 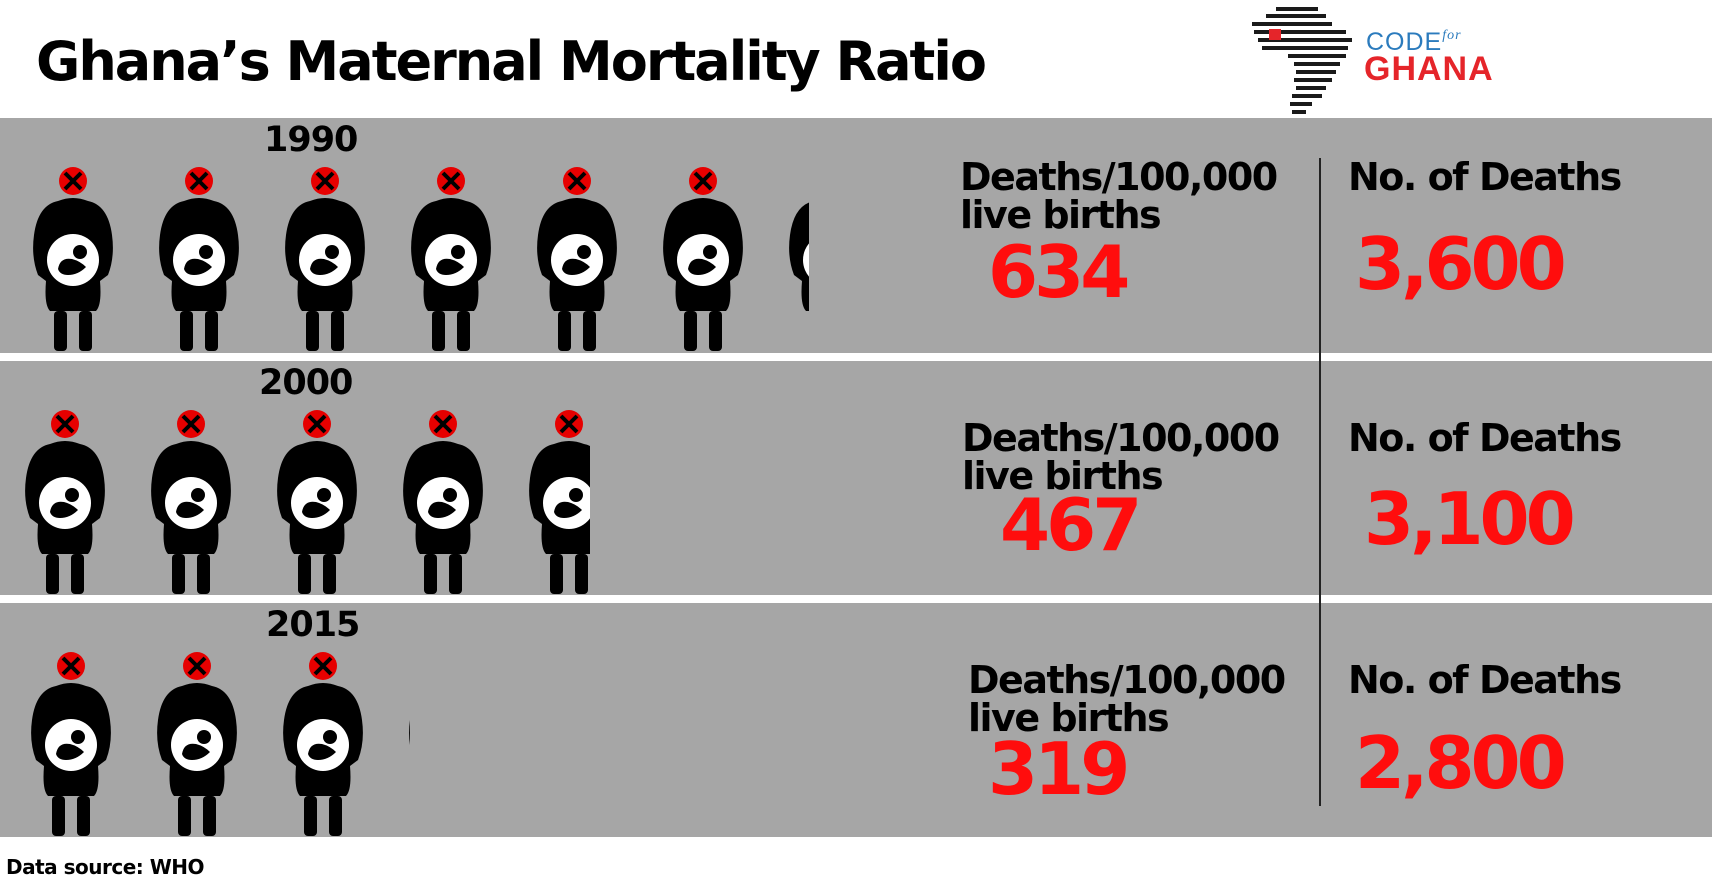 What do you see at coordinates (1320, 482) in the screenshot?
I see `column-divider` at bounding box center [1320, 482].